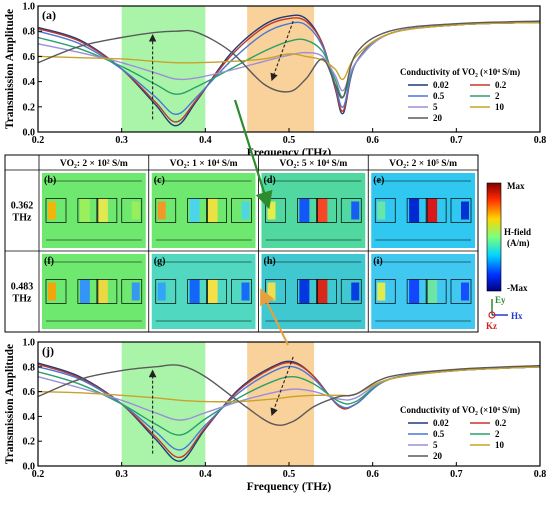 Image resolution: width=550 pixels, height=506 pixels. What do you see at coordinates (253, 154) in the screenshot?
I see `connector-arrow-green` at bounding box center [253, 154].